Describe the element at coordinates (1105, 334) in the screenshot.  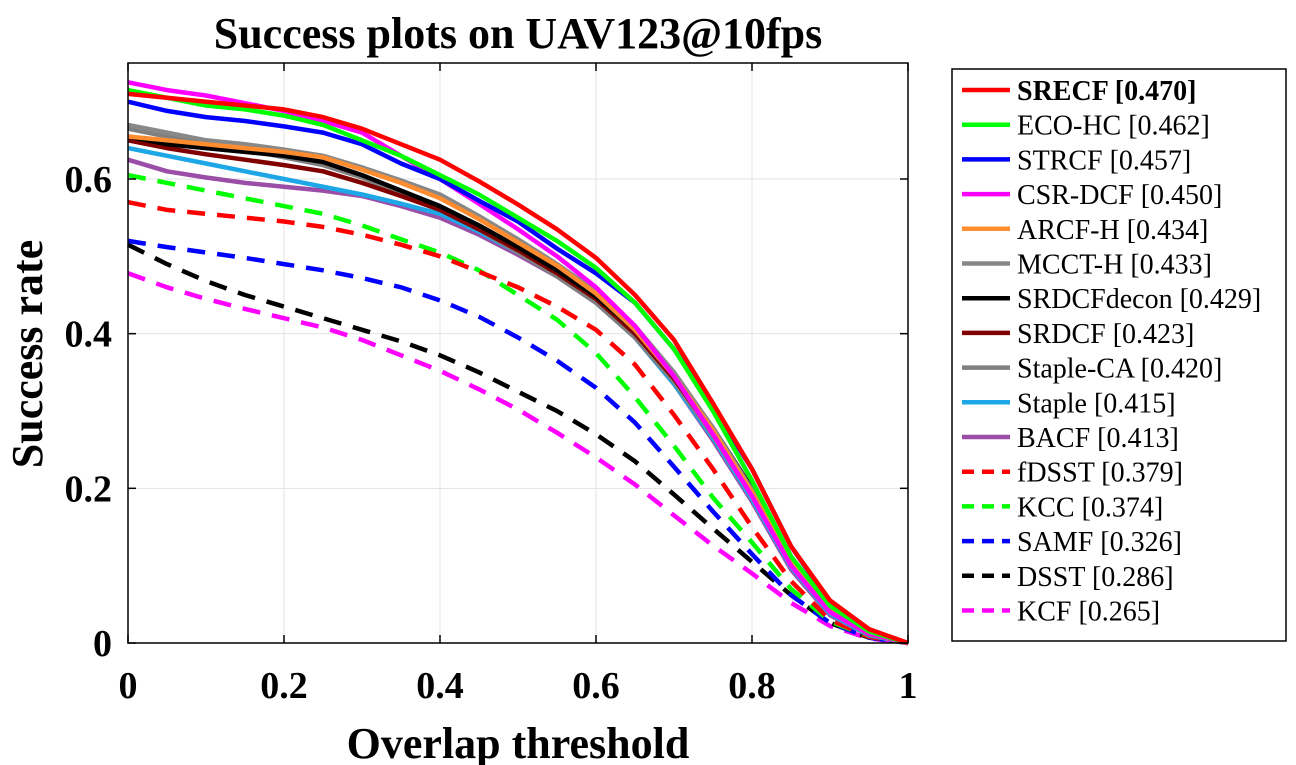
I see `legend-label: SRDCF [0.423]` at that location.